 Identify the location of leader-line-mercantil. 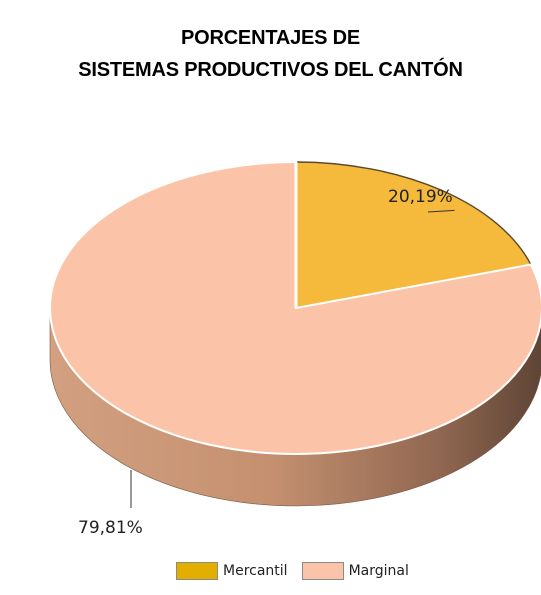
(441, 211).